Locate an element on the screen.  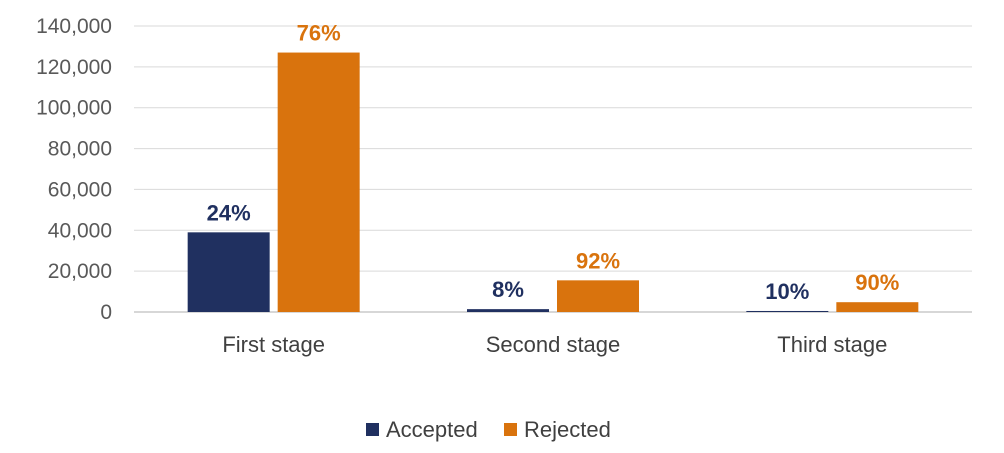
y-tick-label: 80,000 is located at coordinates (80, 149).